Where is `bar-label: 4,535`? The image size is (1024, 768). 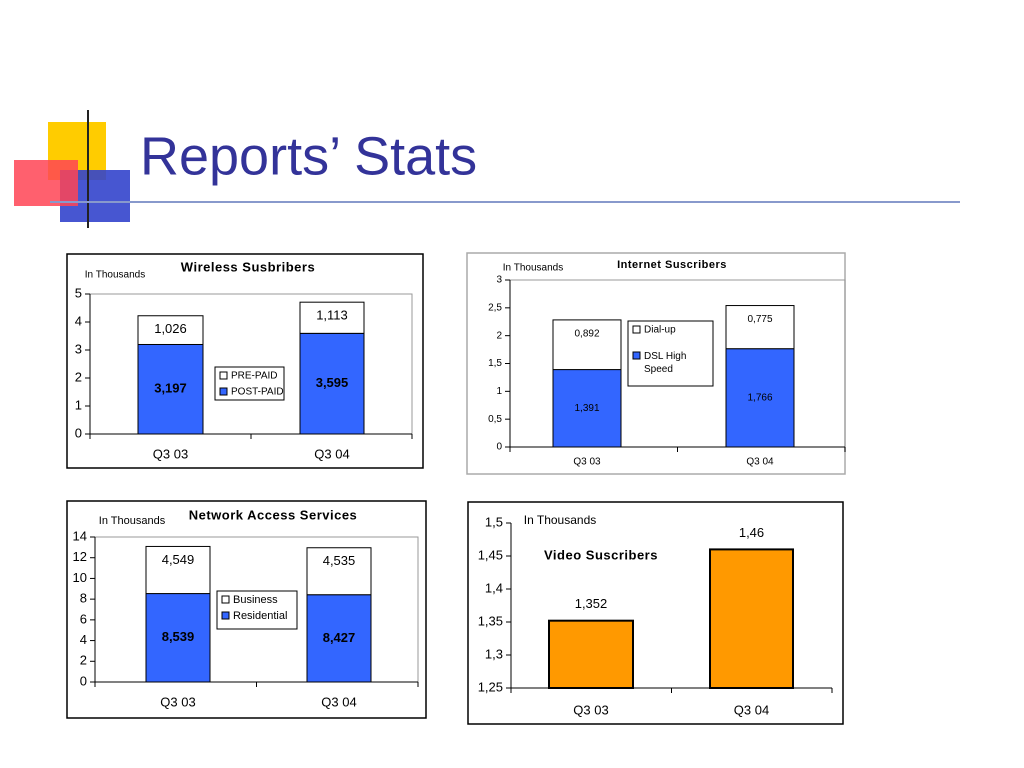
bar-label: 4,535 is located at coordinates (339, 560).